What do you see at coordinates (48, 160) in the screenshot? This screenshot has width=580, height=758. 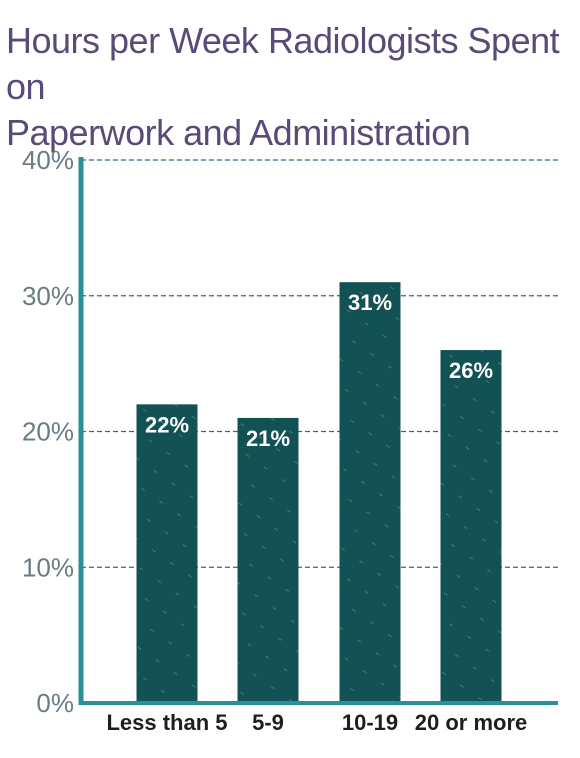 I see `y-tick-label: 40%` at bounding box center [48, 160].